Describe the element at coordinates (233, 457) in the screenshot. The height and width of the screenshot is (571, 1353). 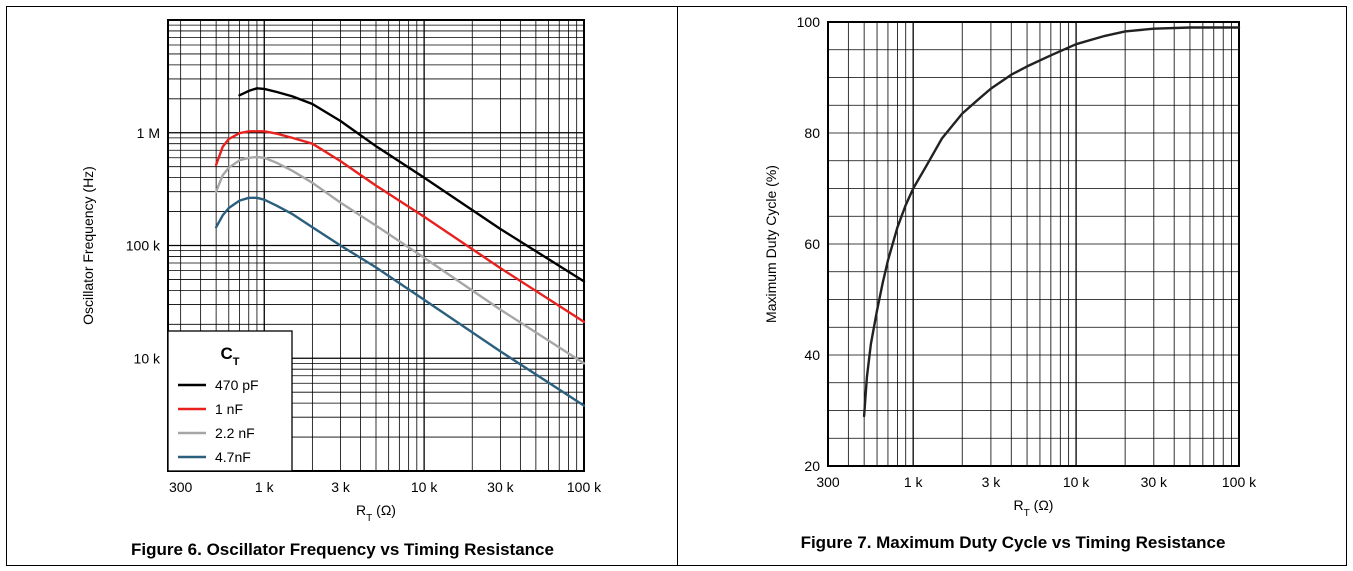
I see `legend-label: 4.7nF` at that location.